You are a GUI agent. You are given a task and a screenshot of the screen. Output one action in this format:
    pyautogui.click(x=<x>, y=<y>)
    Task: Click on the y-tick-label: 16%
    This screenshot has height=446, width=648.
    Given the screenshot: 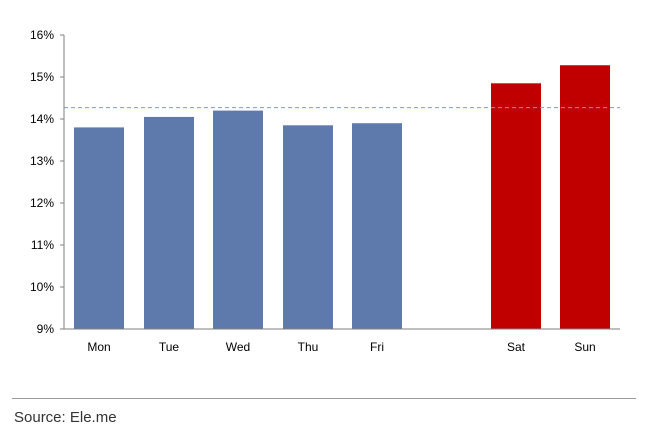 What is the action you would take?
    pyautogui.click(x=42, y=35)
    